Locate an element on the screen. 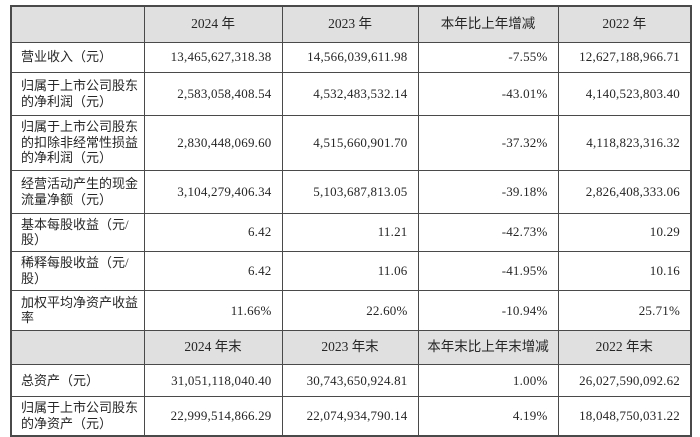 Image resolution: width=700 pixels, height=437 pixels. header-row-annual: 2024 年 2023 年 本年比上年增减 2022 年 is located at coordinates (351, 24).